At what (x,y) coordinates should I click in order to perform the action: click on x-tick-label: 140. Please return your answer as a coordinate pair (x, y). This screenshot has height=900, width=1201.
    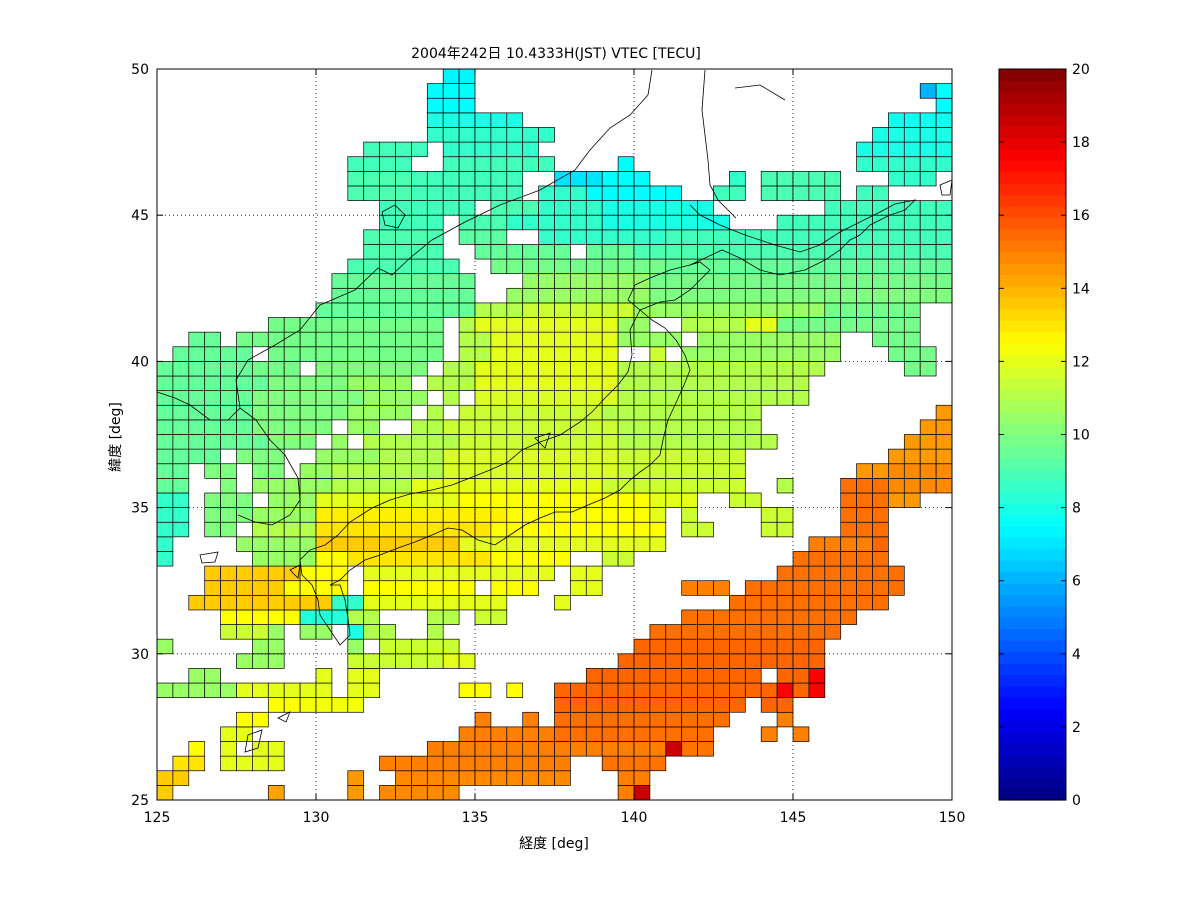
    Looking at the image, I should click on (634, 818).